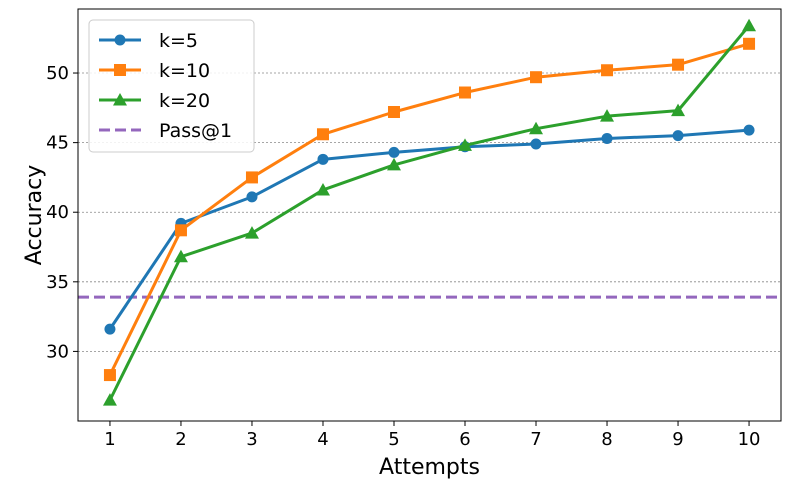 The width and height of the screenshot is (790, 489). Describe the element at coordinates (536, 144) in the screenshot. I see `data-point-k-5-x7` at that location.